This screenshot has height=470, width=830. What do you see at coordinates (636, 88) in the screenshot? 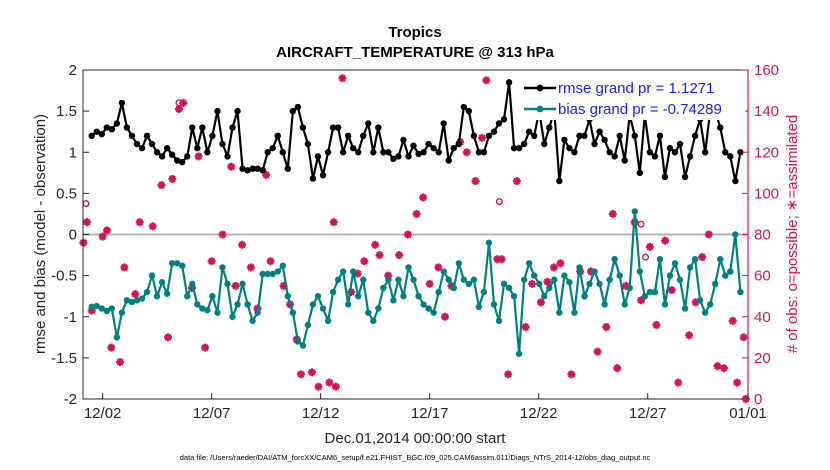
I see `legend-rmse-label: rmse grand pr = 1.1271` at bounding box center [636, 88].